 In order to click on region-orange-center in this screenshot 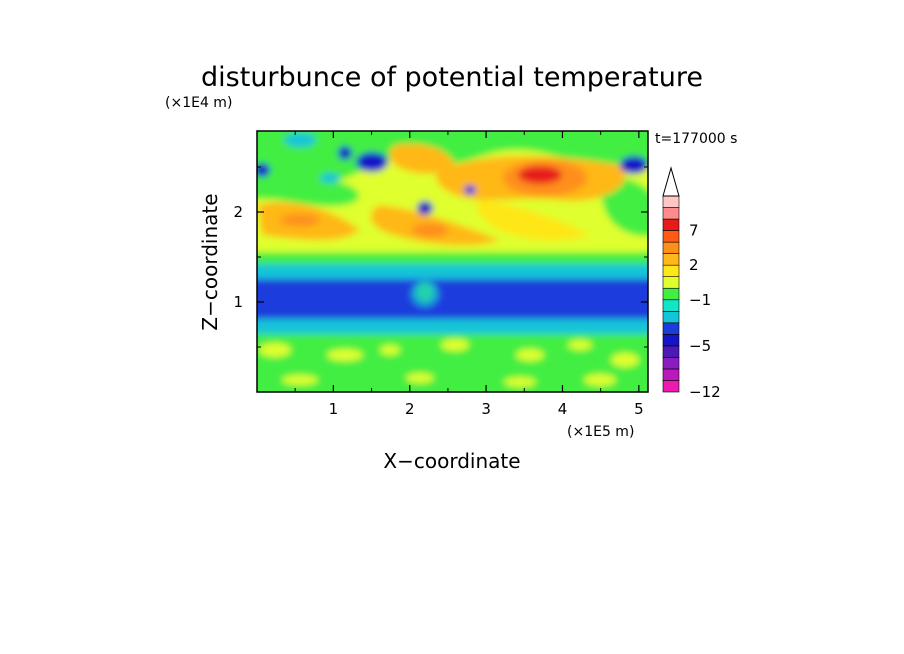, I will do `click(533, 220)`.